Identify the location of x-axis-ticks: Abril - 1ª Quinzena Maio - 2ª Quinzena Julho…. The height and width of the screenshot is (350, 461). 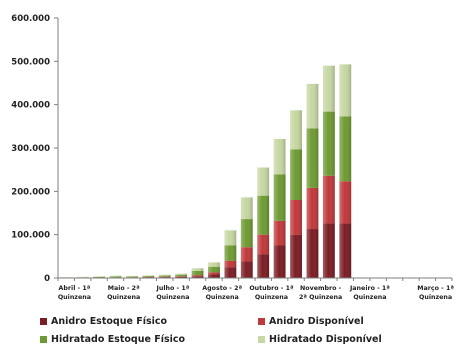
(255, 289).